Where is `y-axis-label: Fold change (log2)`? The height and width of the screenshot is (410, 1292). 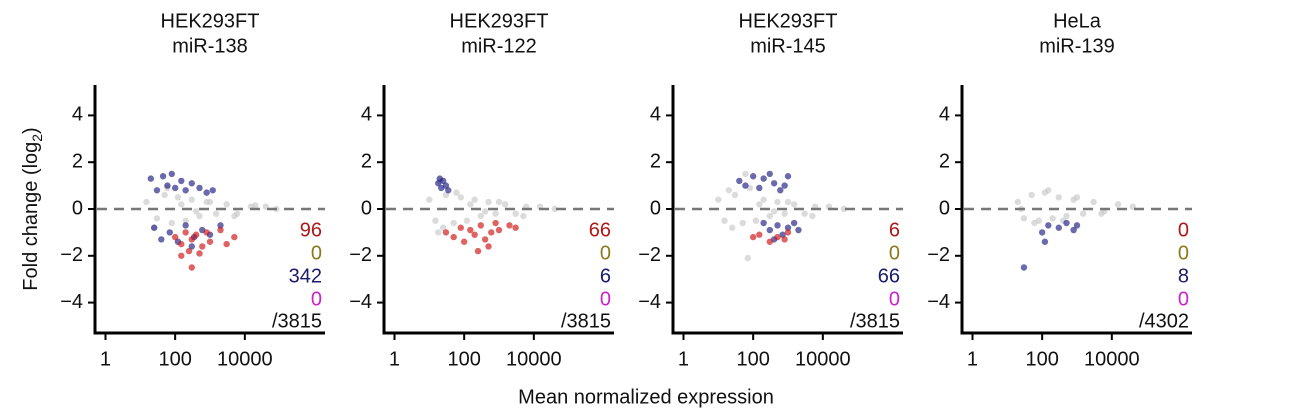
y-axis-label: Fold change (log2) is located at coordinates (32, 208).